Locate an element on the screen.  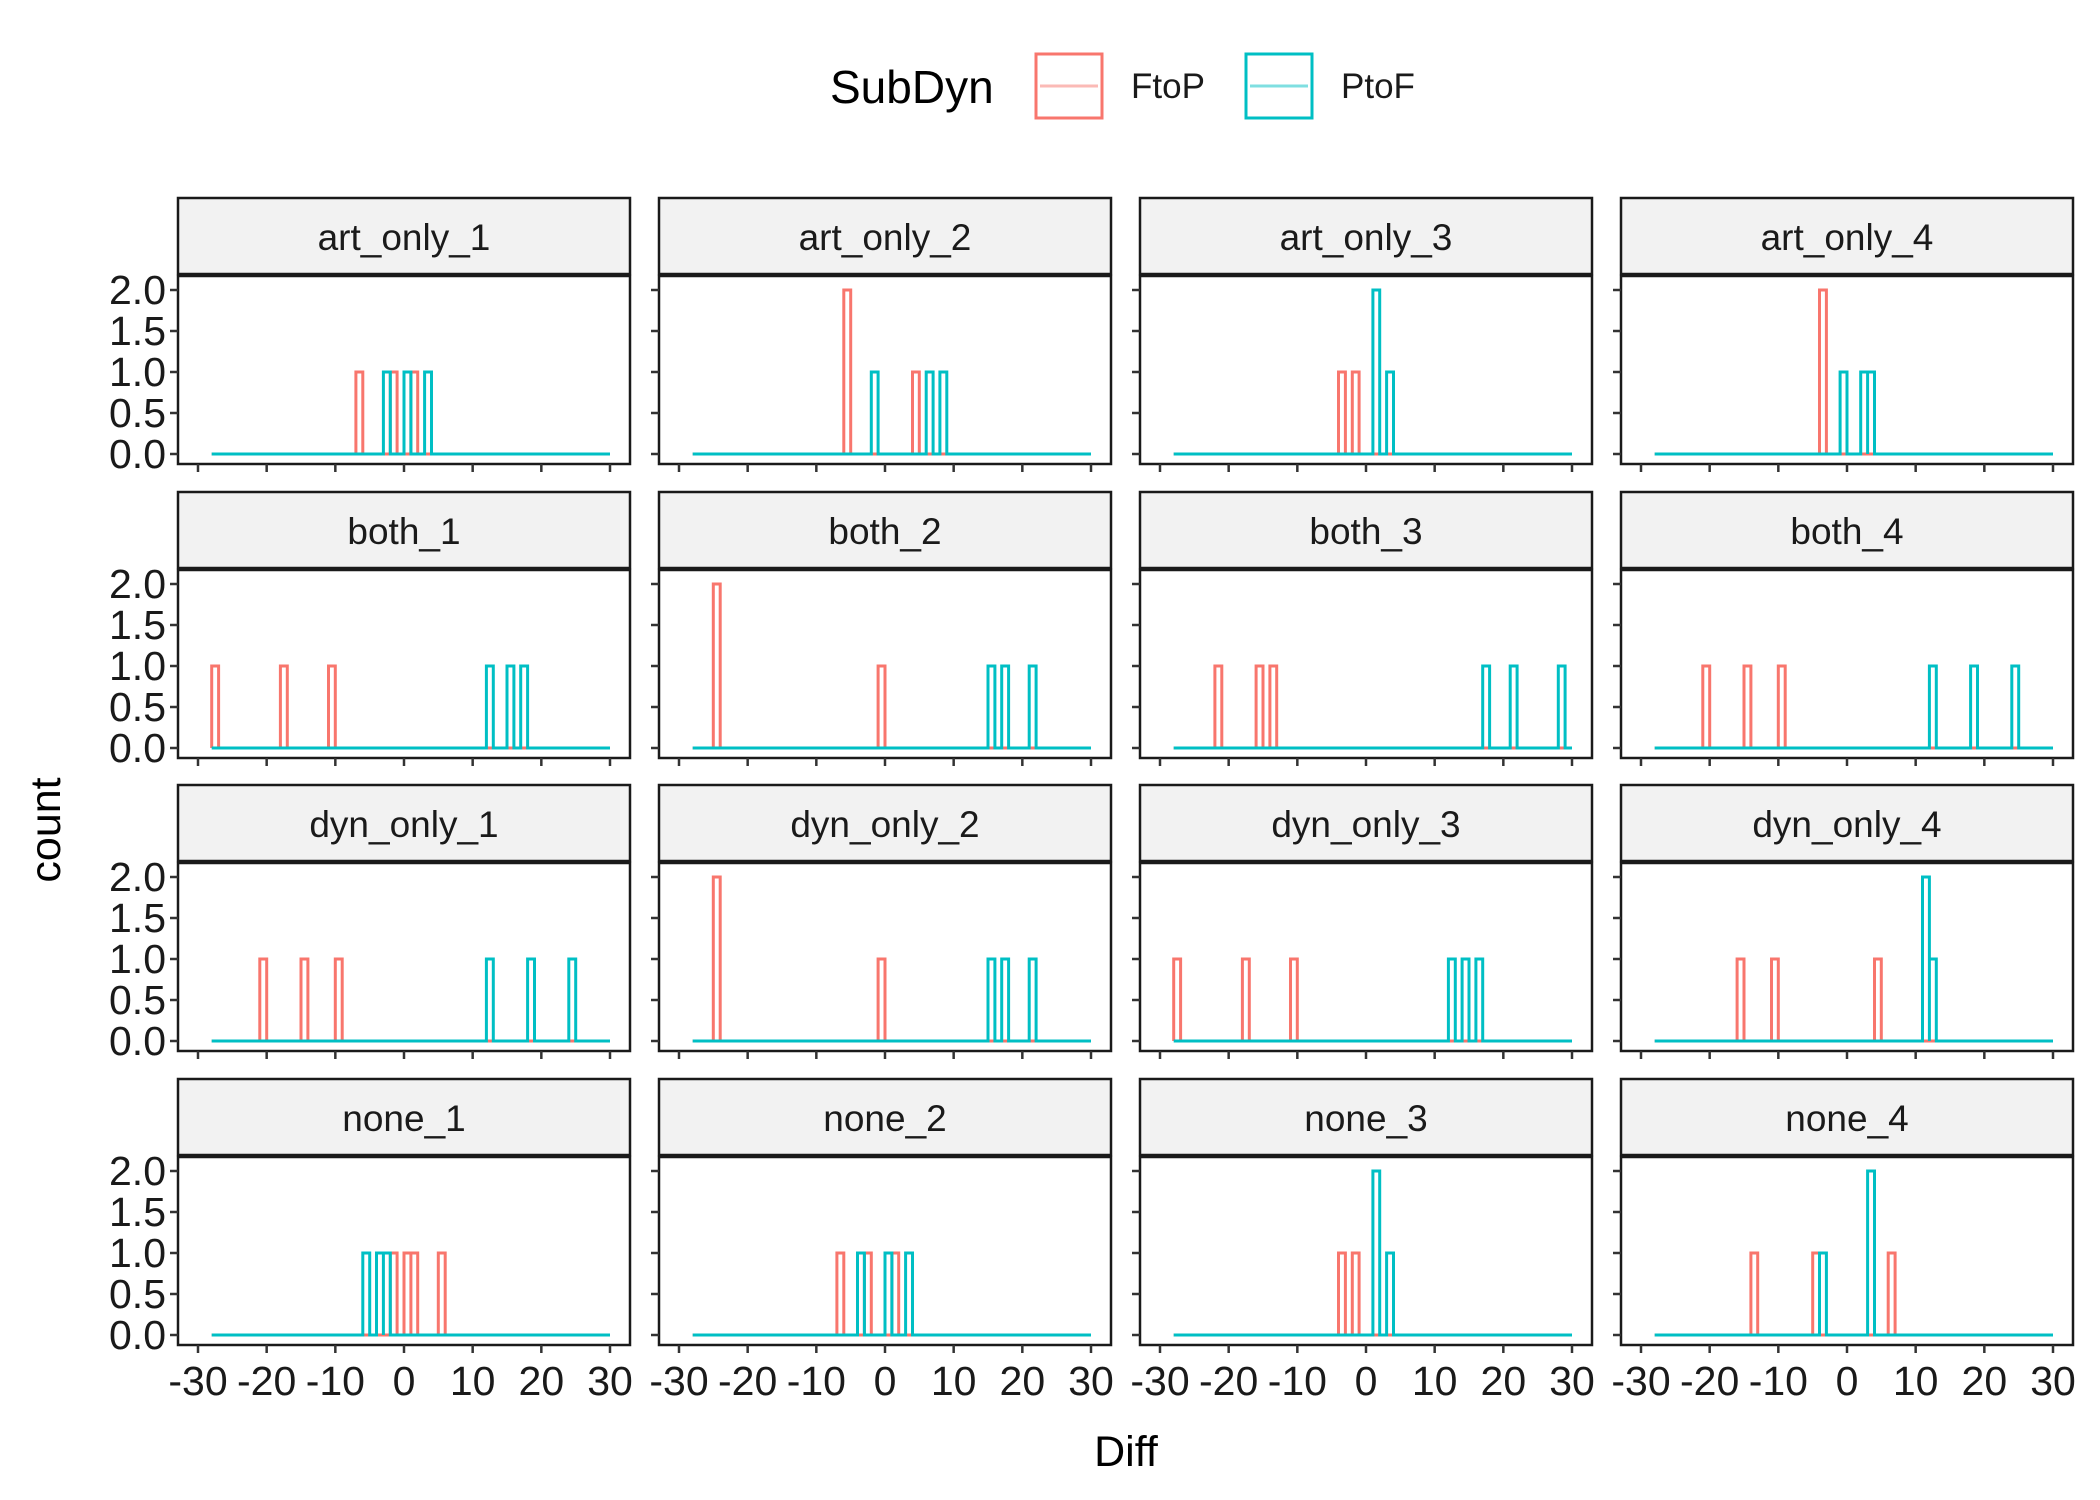
strip-label-dyn_only_1: dyn_only_1 is located at coordinates (403, 824).